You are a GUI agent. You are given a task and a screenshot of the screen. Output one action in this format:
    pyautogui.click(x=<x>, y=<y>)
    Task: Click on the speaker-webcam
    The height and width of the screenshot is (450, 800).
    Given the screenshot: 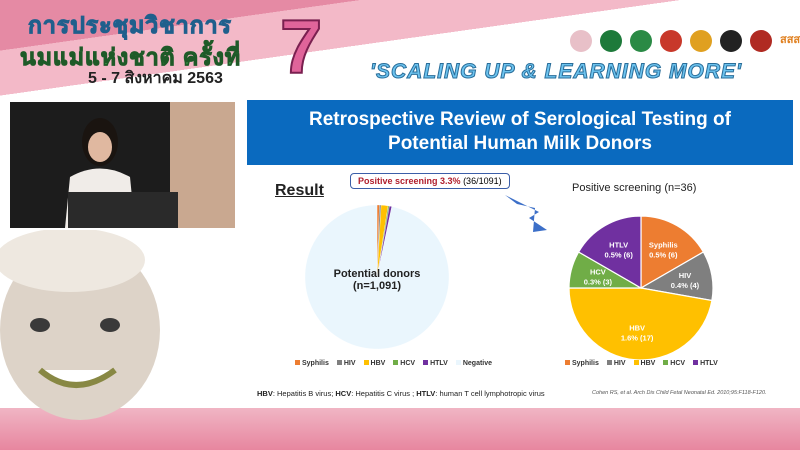 What is the action you would take?
    pyautogui.click(x=122, y=165)
    